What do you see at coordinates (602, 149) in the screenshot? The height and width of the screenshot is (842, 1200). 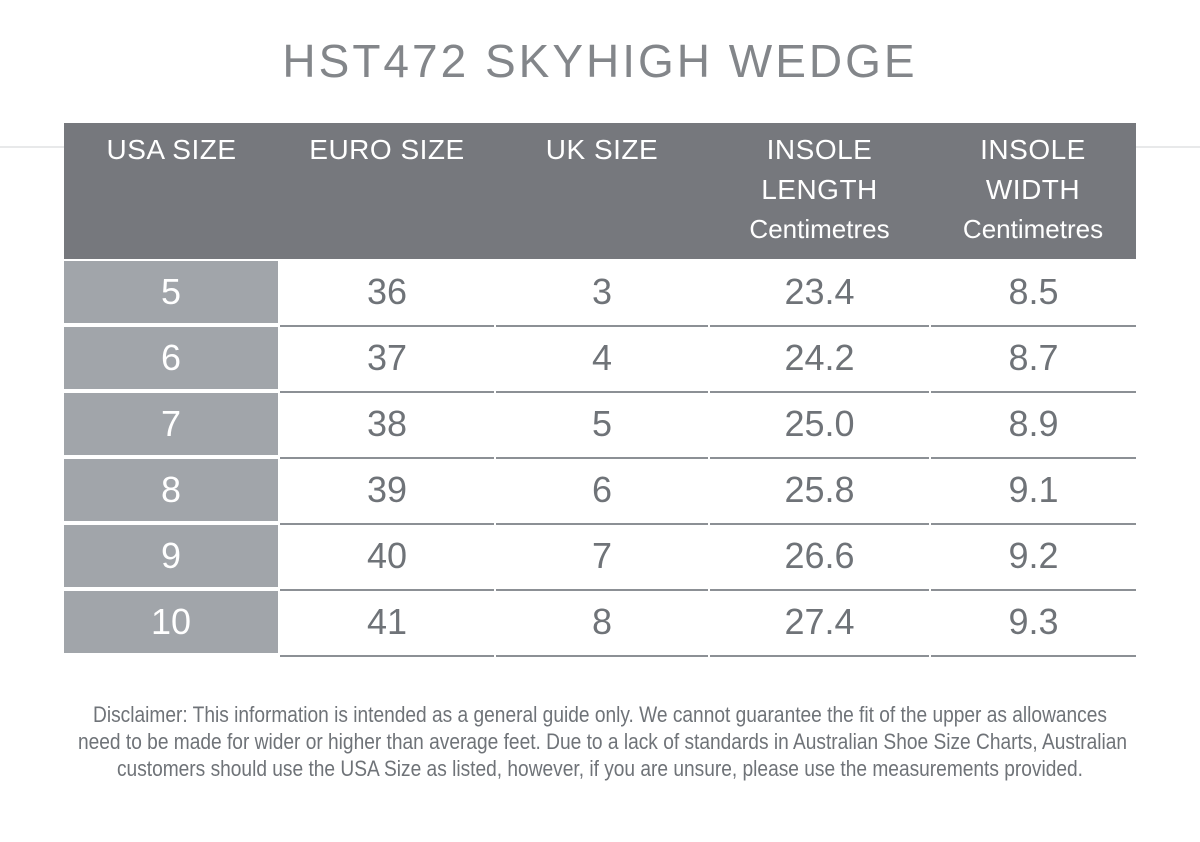 I see `header-label: UK SIZE` at bounding box center [602, 149].